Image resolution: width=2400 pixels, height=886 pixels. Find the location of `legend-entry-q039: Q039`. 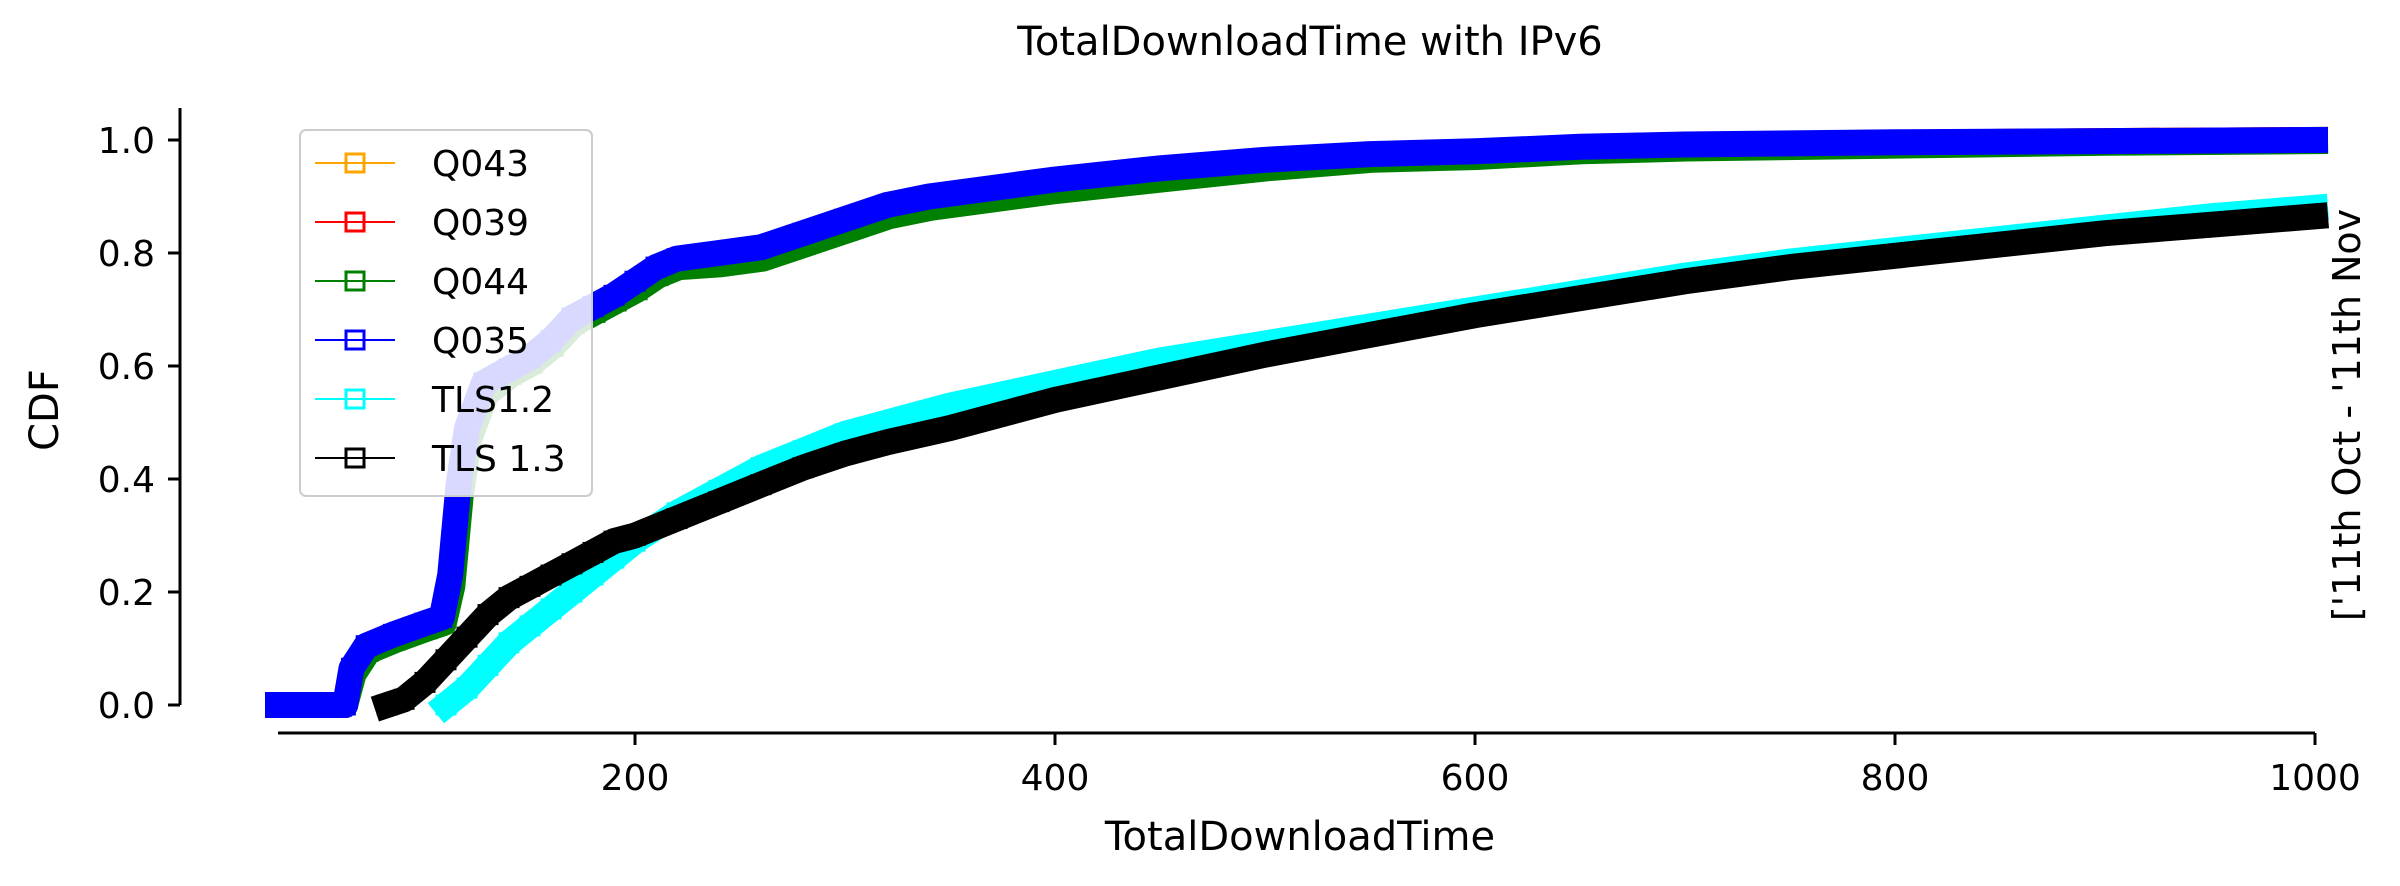

legend-entry-q039: Q039 is located at coordinates (422, 223).